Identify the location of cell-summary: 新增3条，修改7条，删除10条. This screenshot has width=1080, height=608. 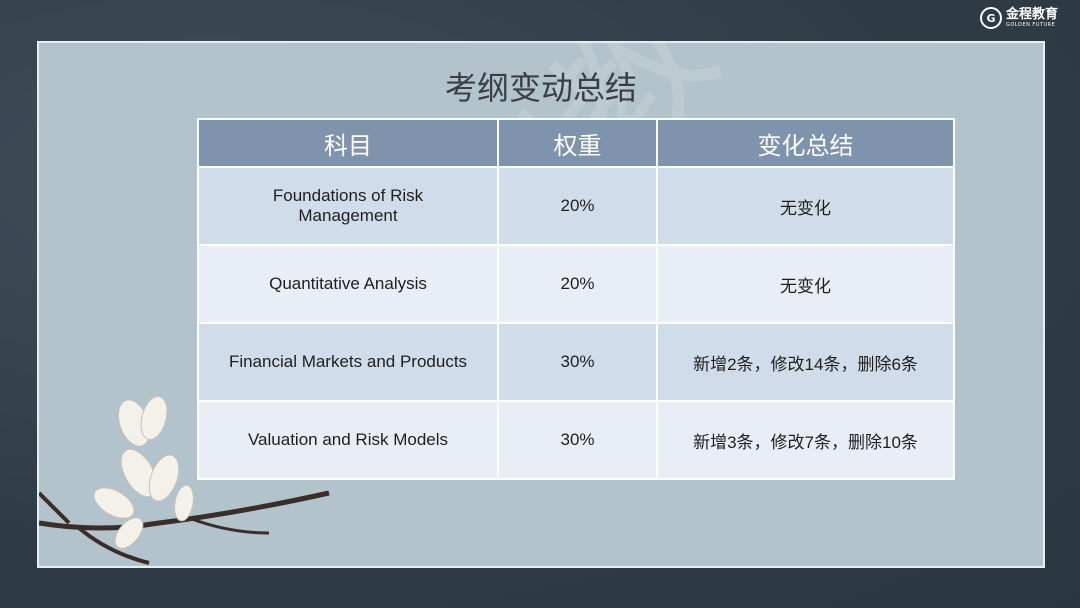
(805, 440).